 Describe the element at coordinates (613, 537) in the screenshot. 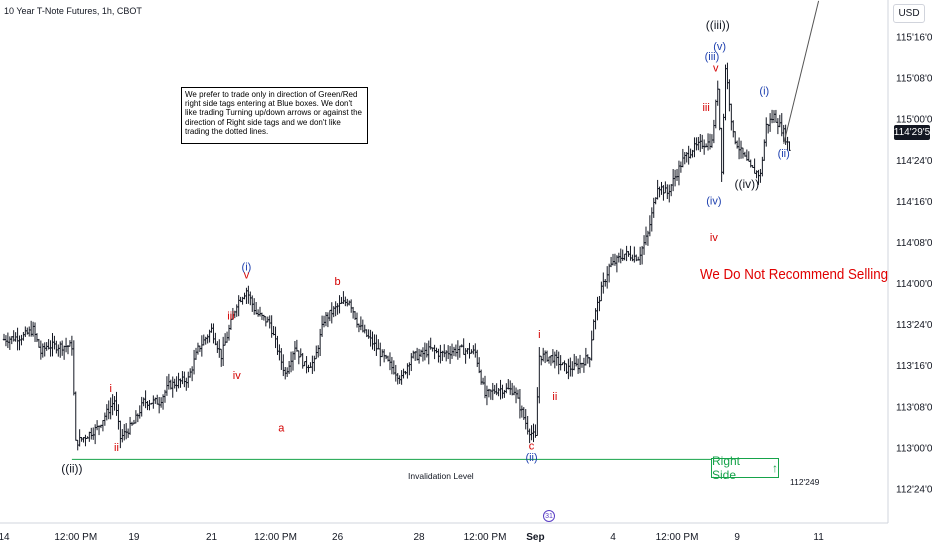

I see `x-tick-label: 4` at that location.